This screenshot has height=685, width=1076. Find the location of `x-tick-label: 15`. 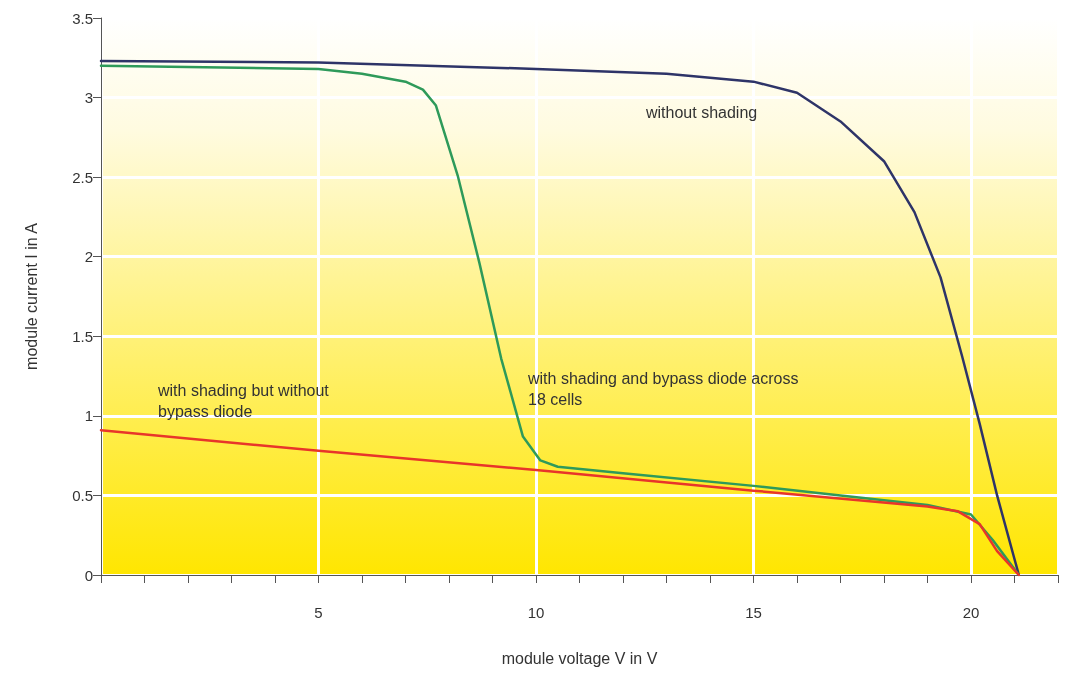

x-tick-label: 15 is located at coordinates (753, 612).